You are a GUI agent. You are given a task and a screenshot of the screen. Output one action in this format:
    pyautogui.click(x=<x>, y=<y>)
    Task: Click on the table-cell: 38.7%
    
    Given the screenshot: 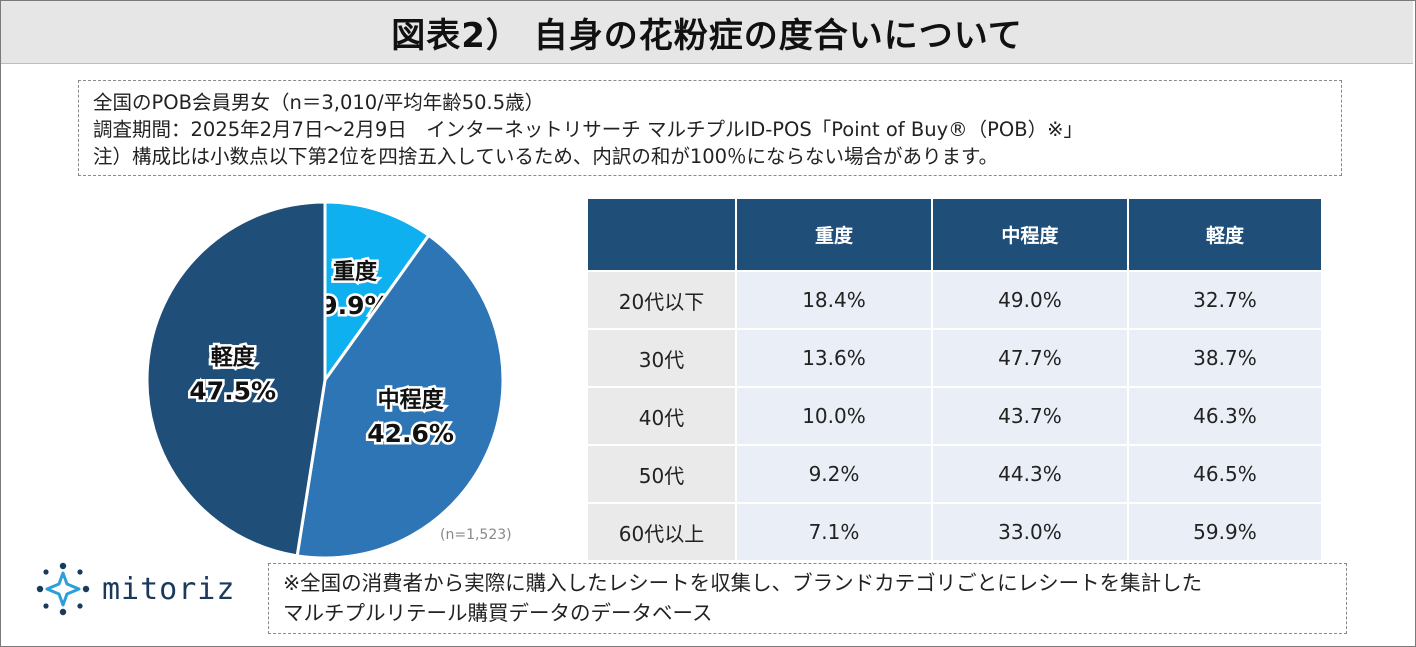 What is the action you would take?
    pyautogui.click(x=1224, y=357)
    